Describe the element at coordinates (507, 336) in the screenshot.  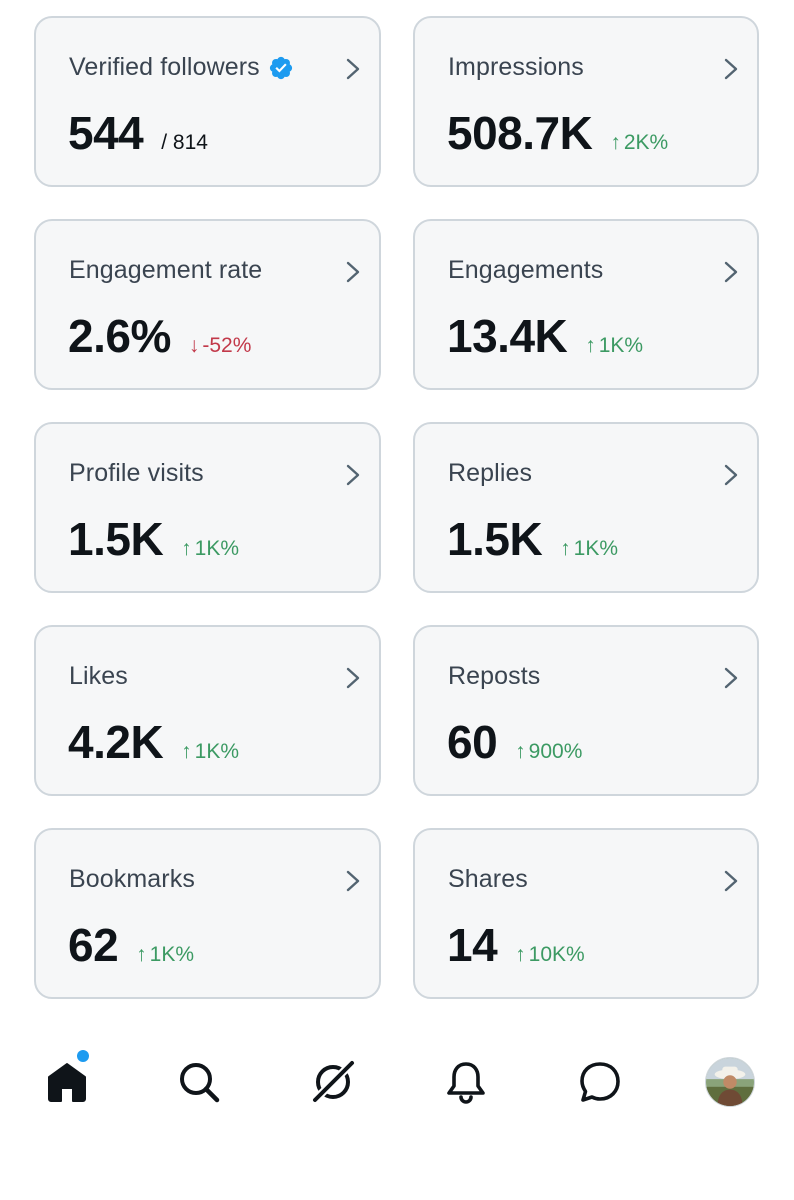
I see `metric-value: 13.4K` at that location.